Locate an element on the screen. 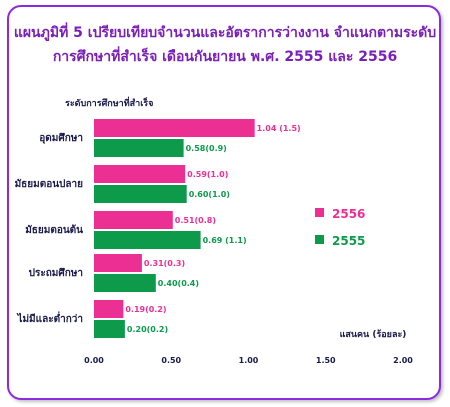 The image size is (450, 407). data-label-2556: 0.31(0.3) is located at coordinates (164, 263).